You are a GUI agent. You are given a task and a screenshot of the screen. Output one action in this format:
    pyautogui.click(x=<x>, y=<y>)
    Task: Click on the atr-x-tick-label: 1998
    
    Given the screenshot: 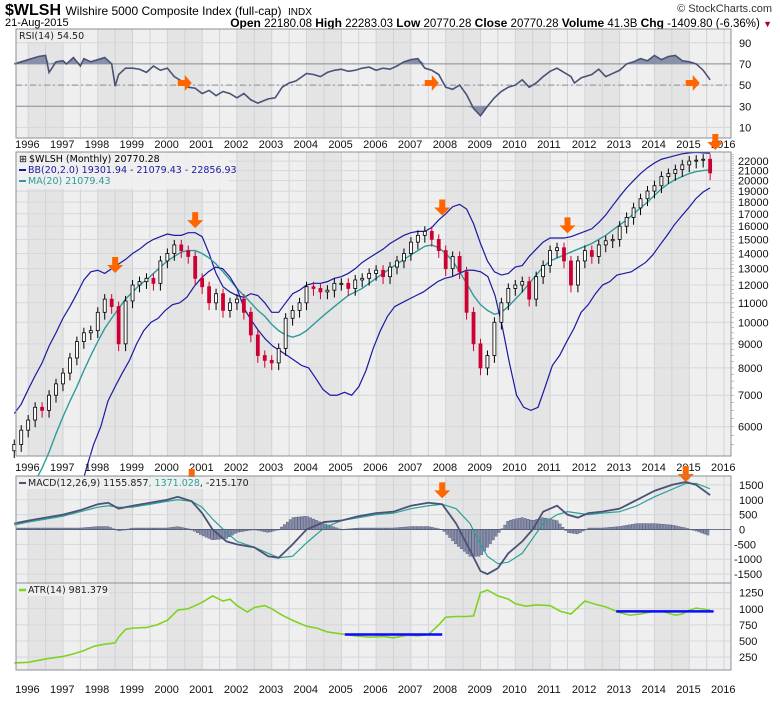 What is the action you would take?
    pyautogui.click(x=97, y=690)
    